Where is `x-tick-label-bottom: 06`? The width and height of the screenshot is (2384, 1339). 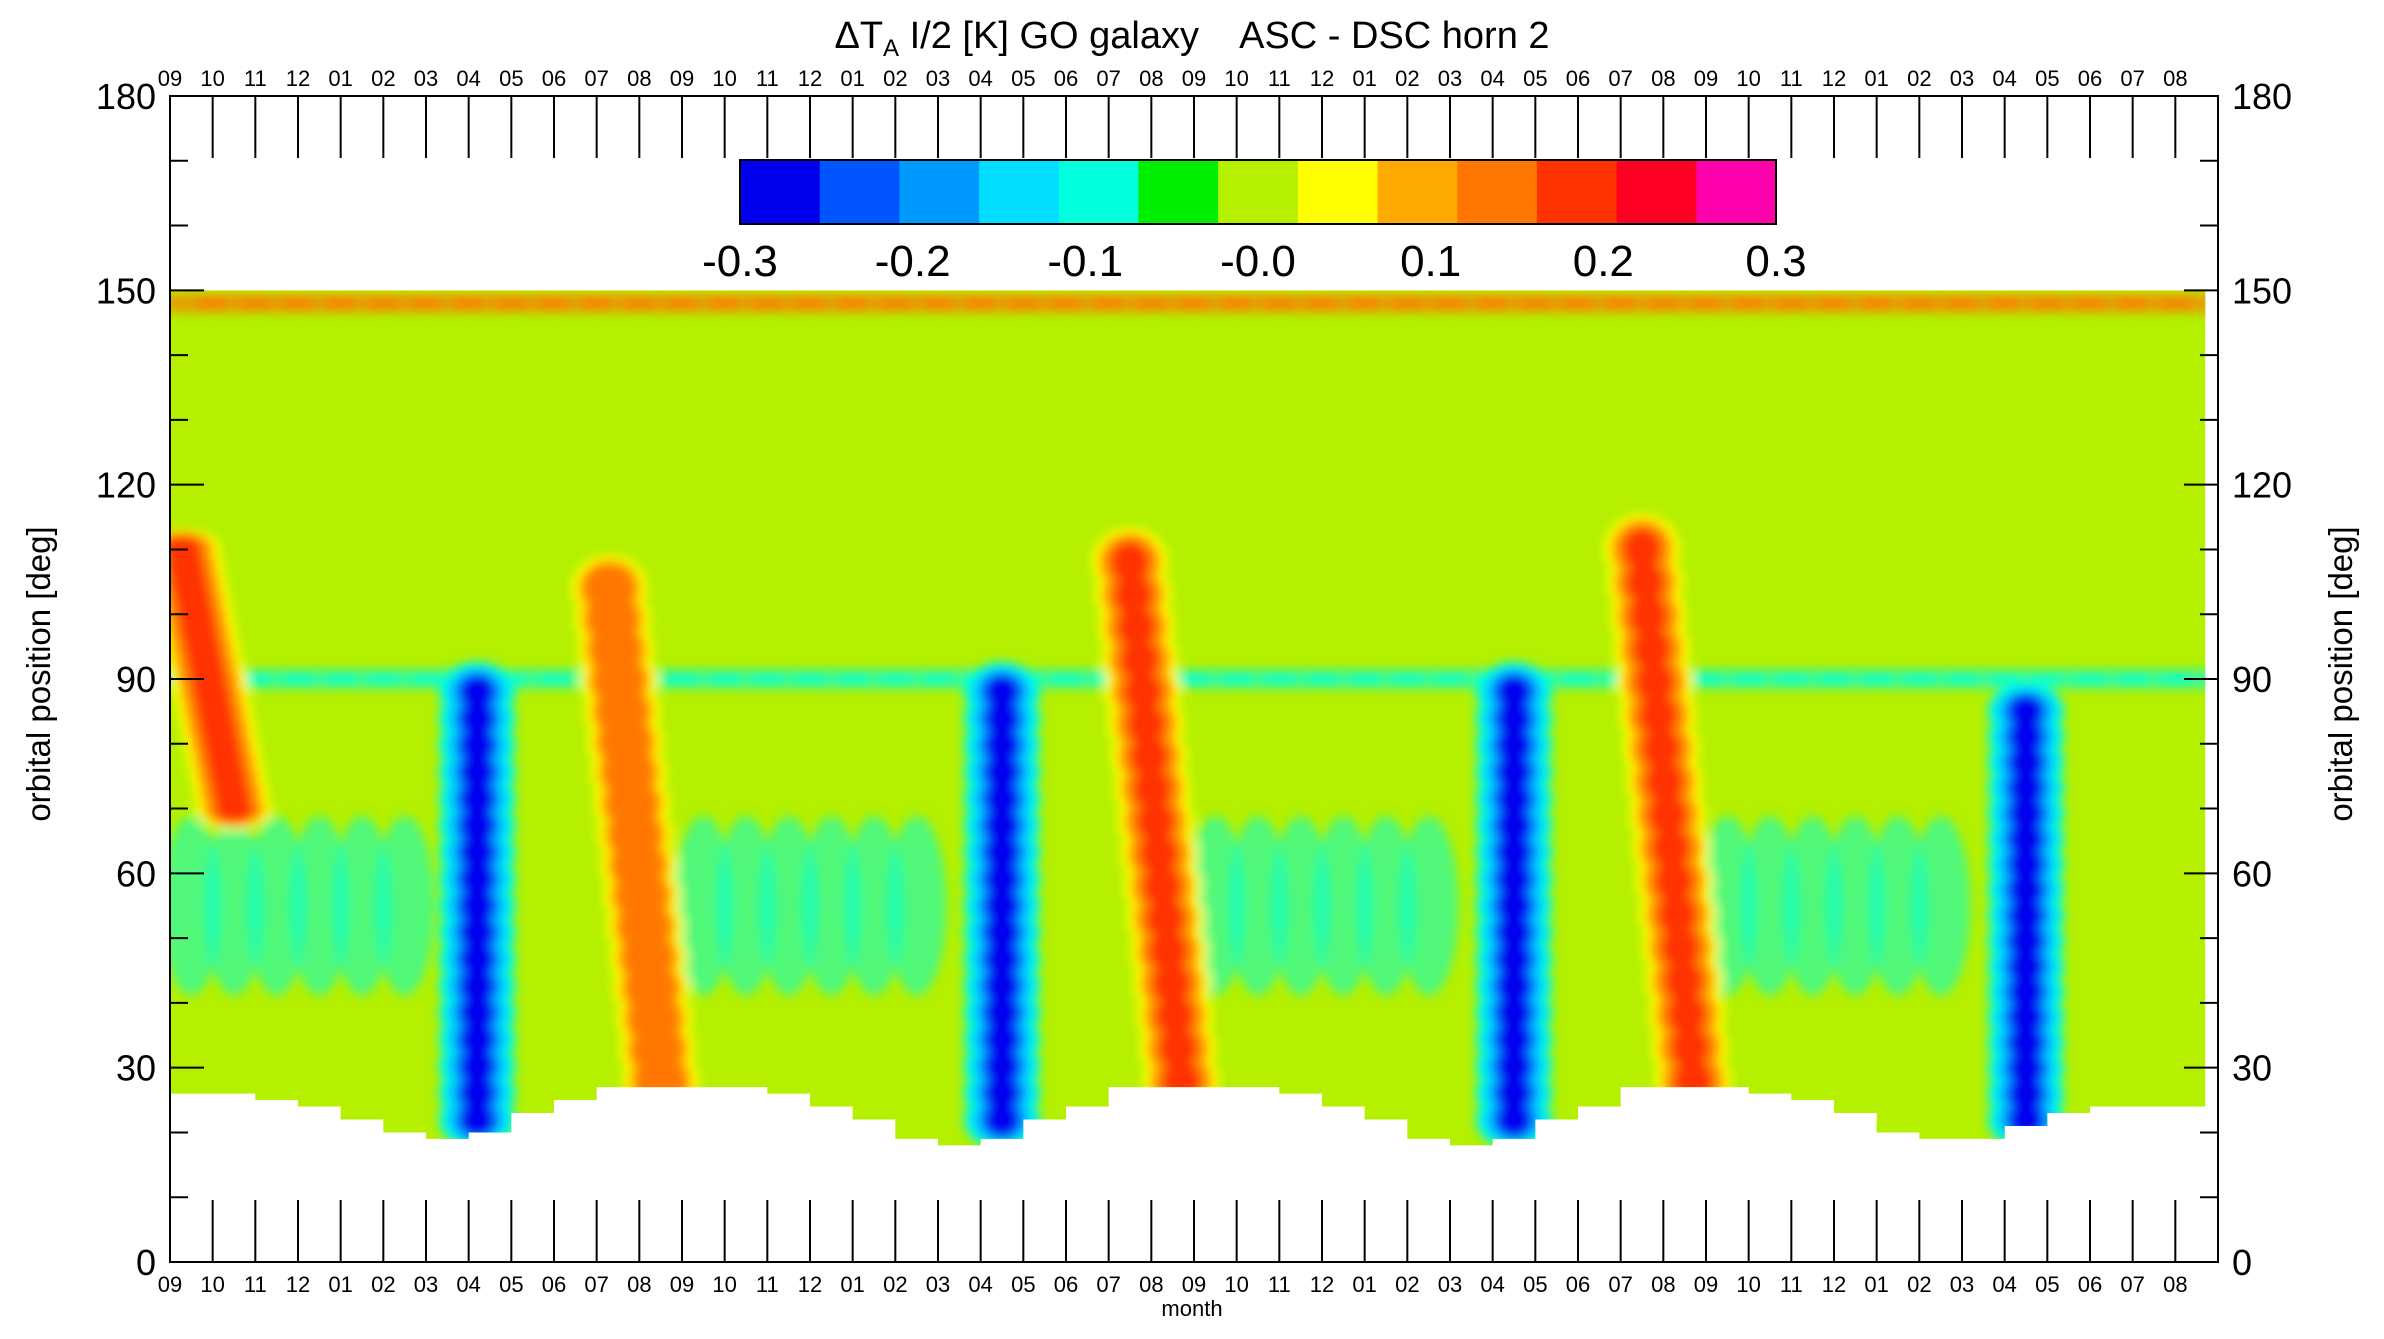
x-tick-label-bottom: 06 is located at coordinates (554, 1284).